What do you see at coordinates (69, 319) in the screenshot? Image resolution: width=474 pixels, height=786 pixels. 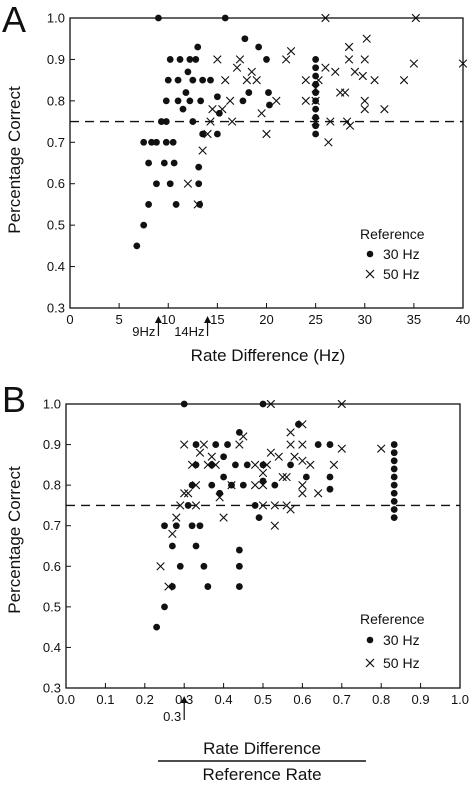 I see `panel-a-x-tick-label: 0` at bounding box center [69, 319].